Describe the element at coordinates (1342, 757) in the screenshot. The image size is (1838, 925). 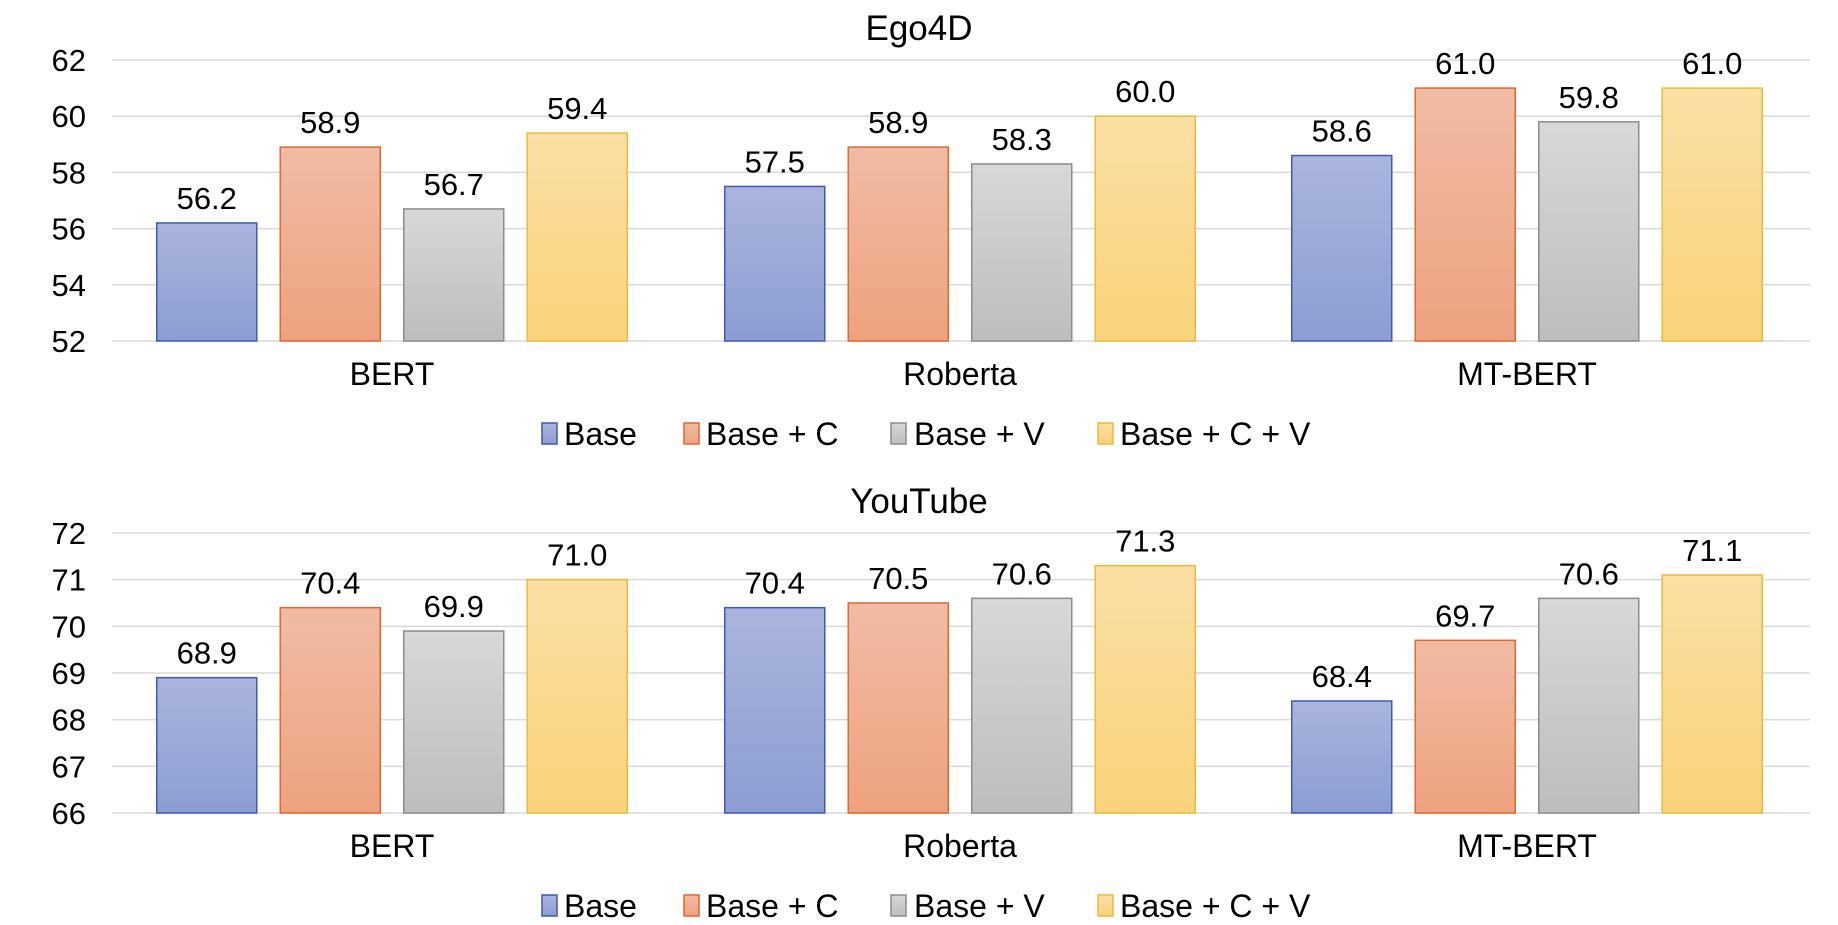
I see `bar-base-mt-bert` at that location.